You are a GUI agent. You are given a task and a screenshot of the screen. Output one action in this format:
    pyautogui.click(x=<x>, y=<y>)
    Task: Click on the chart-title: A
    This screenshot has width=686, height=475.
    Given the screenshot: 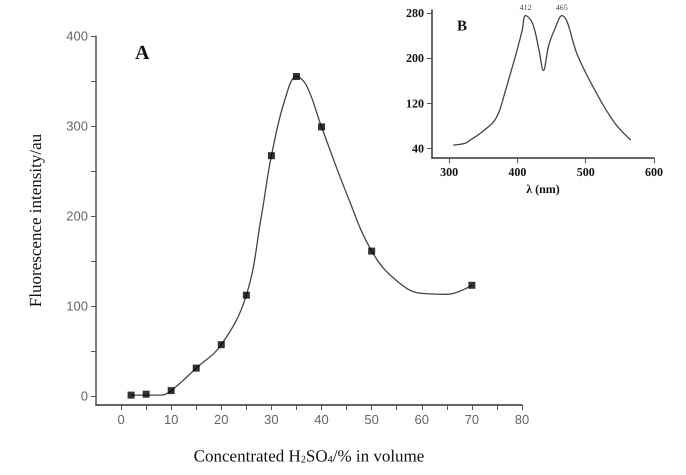 What is the action you would take?
    pyautogui.click(x=142, y=53)
    